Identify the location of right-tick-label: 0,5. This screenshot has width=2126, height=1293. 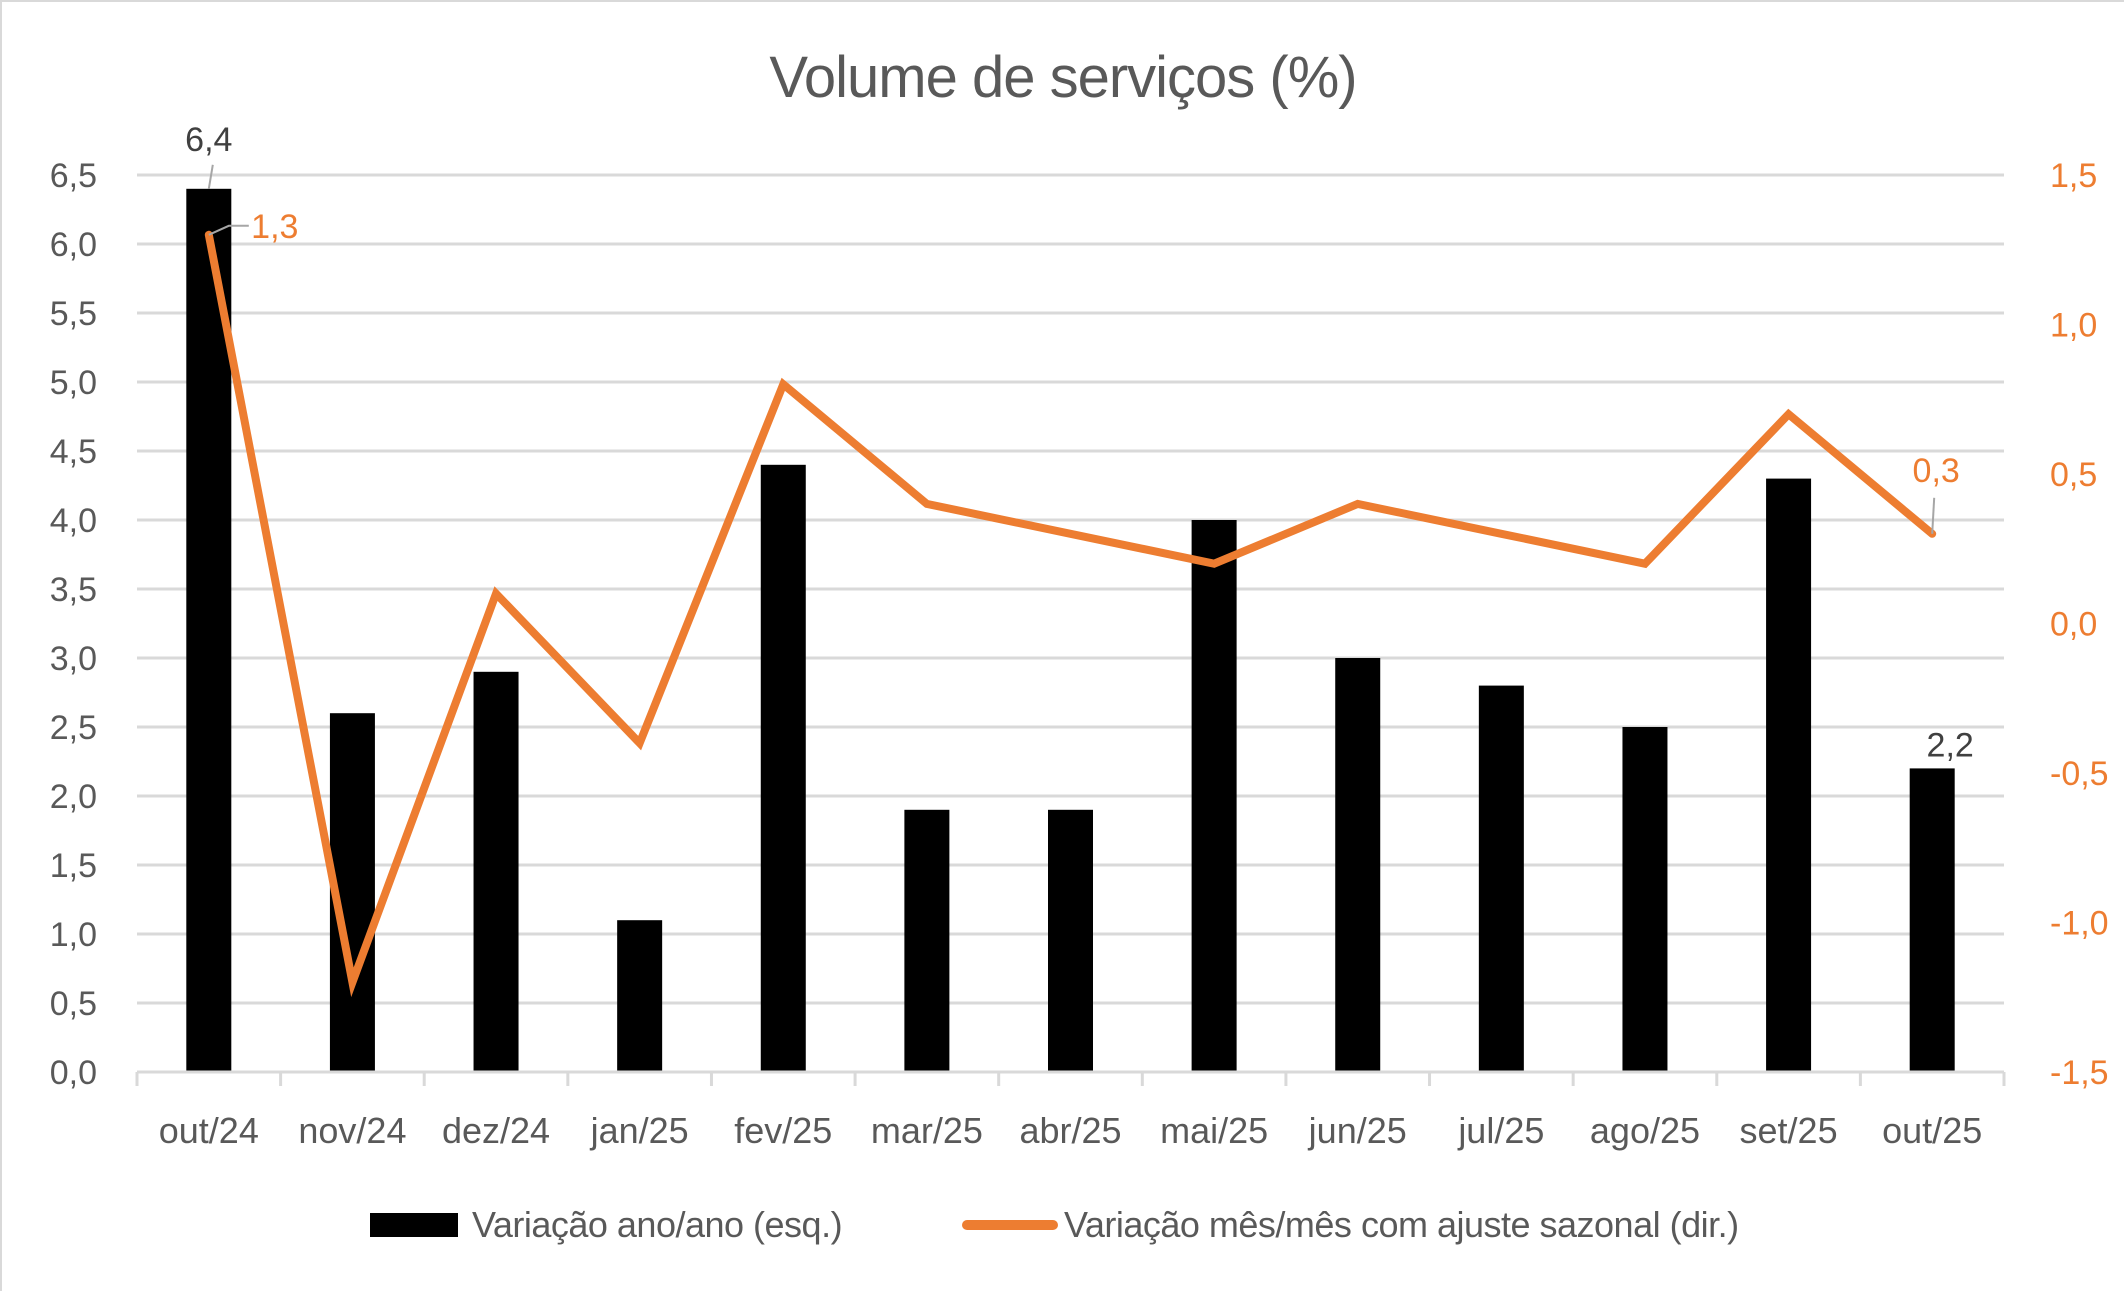
(2073, 475).